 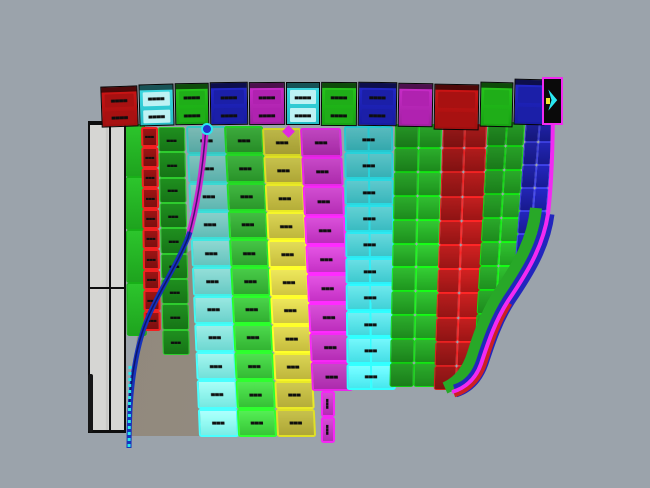 I want to click on deck-box-red: ▄▄▄▄ ▄▄▄▄, so click(x=119, y=106).